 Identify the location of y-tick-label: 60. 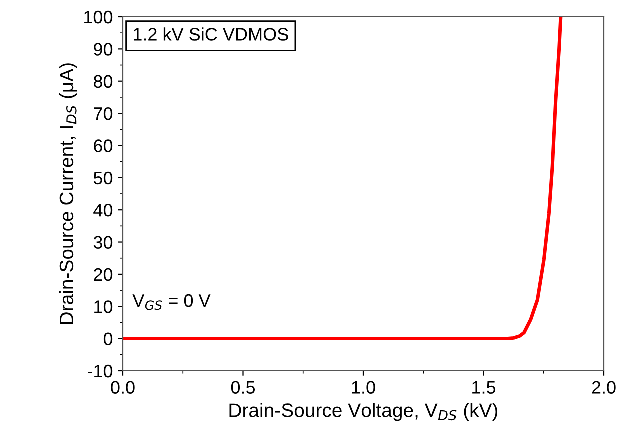
(103, 146).